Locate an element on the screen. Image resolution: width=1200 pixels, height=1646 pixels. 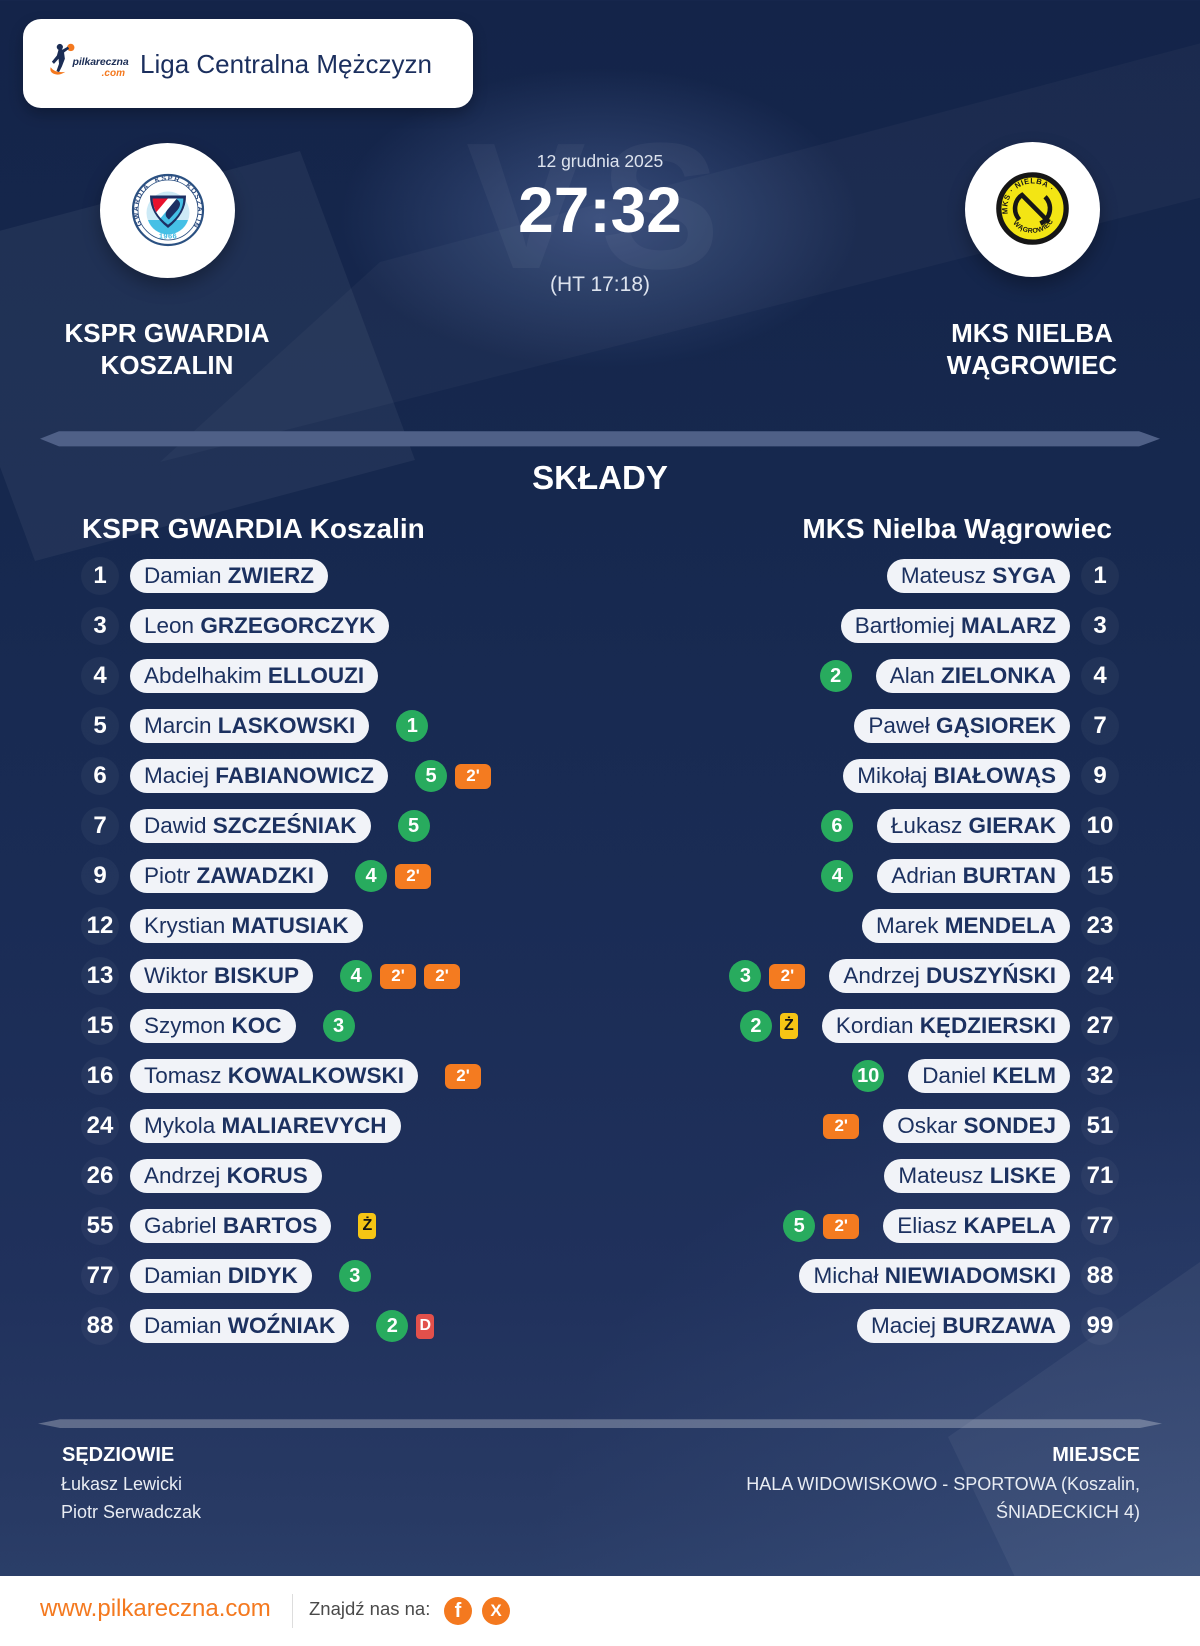
svg-text: .com is located at coordinates (113, 73).